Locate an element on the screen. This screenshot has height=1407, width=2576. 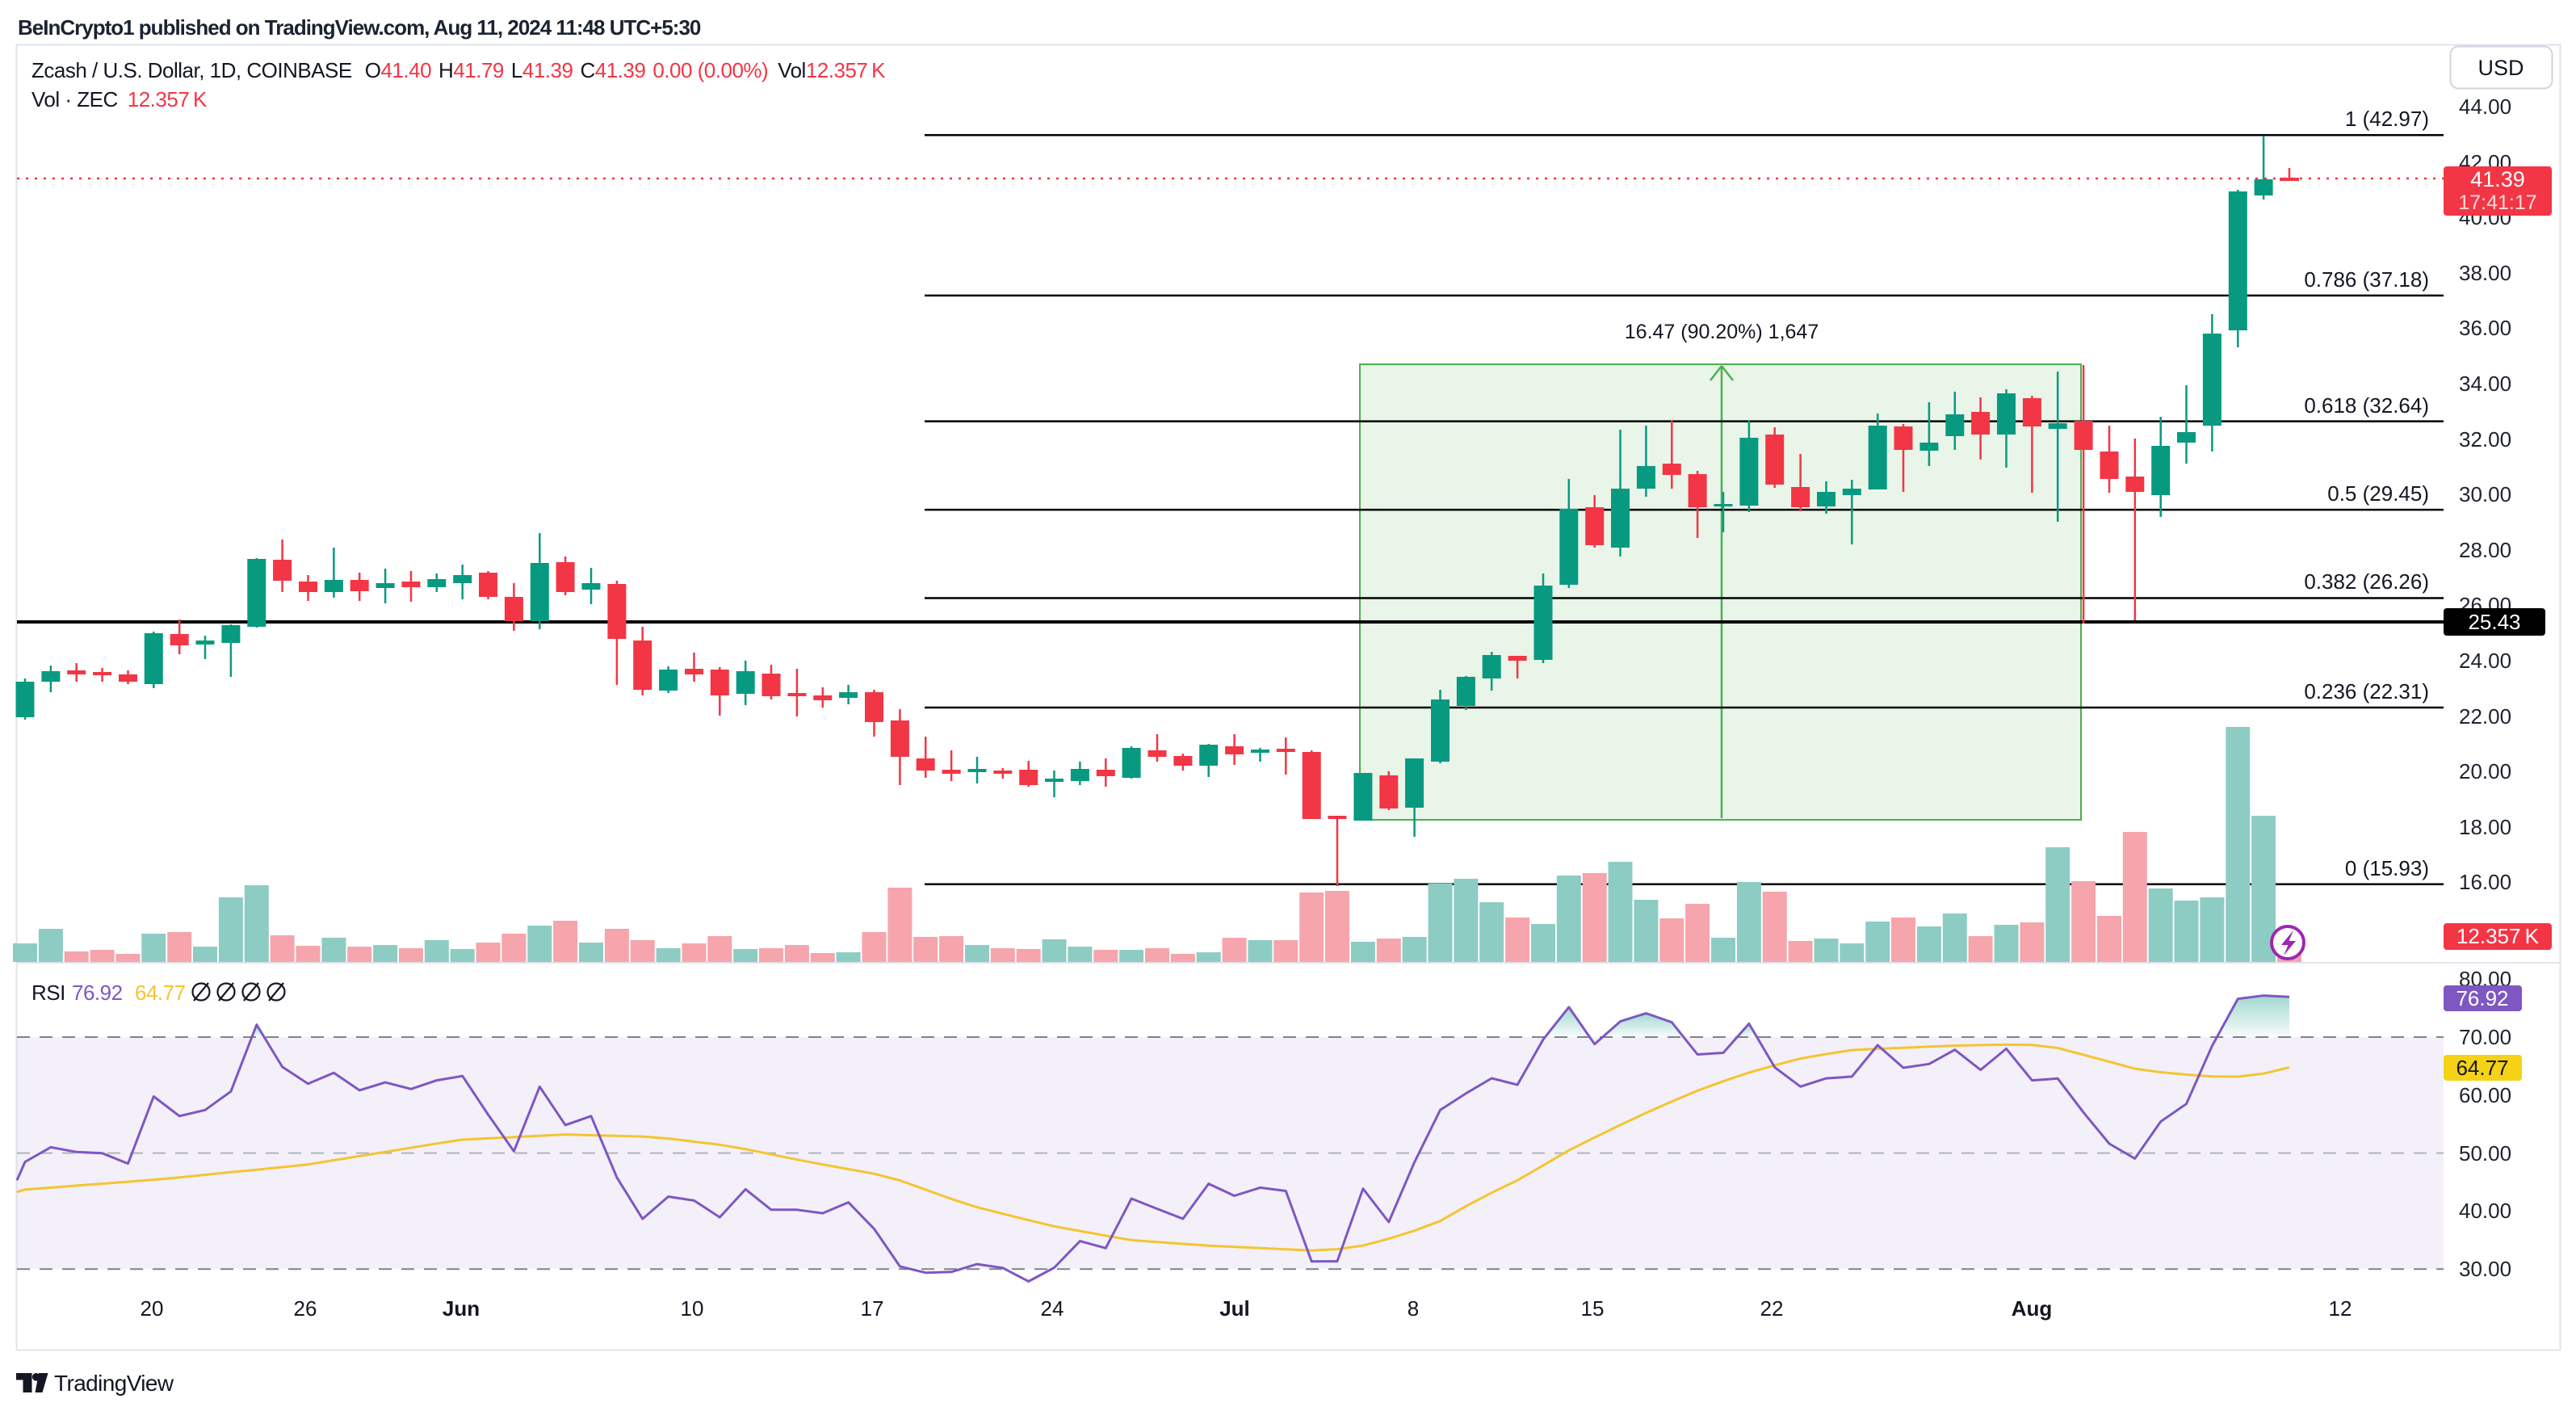
svg-text: Aug is located at coordinates (2032, 1308).